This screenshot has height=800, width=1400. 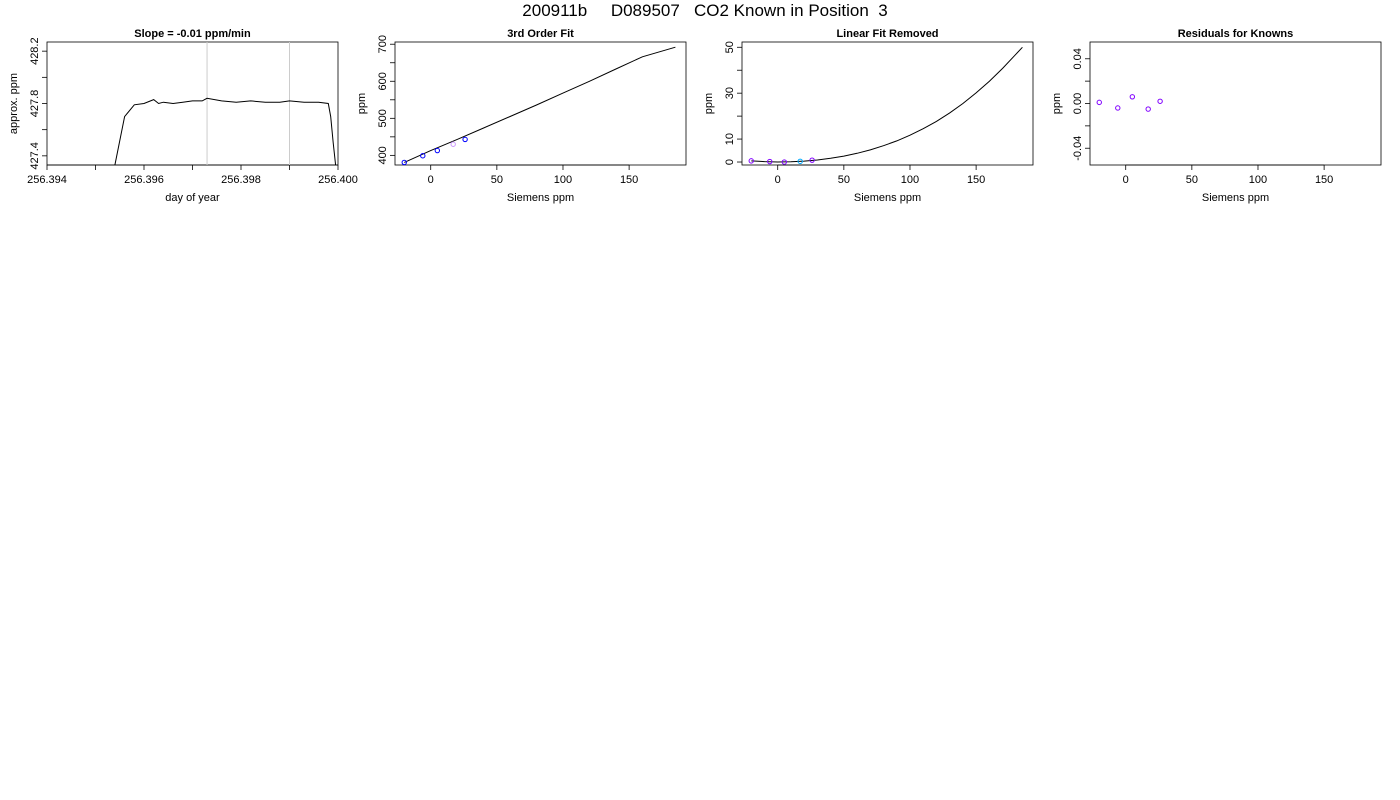 I want to click on x-axis-label: day of year, so click(x=192, y=198).